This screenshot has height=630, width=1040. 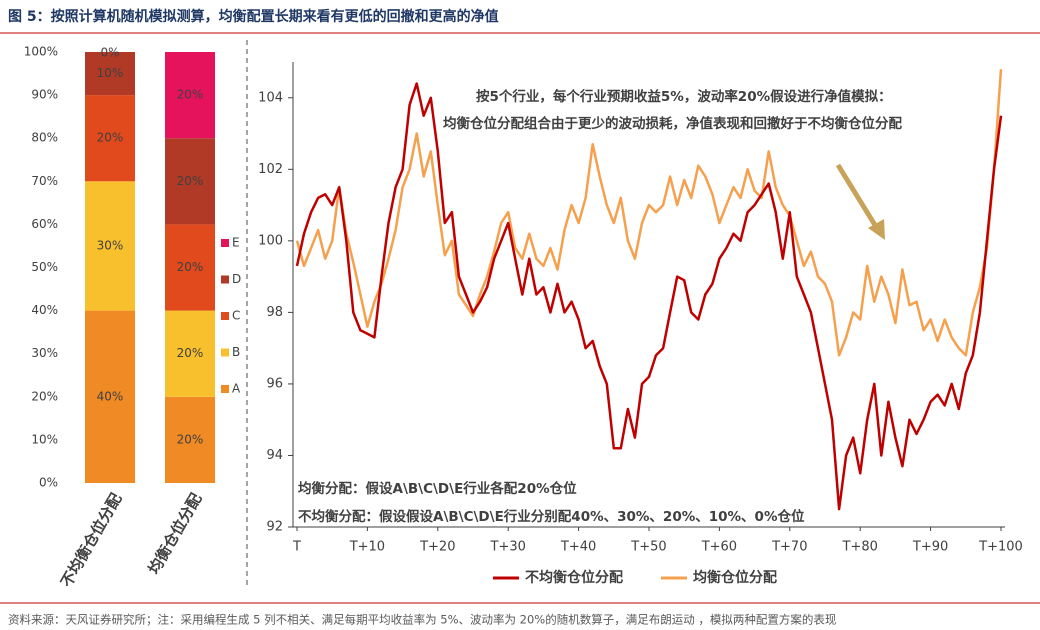 What do you see at coordinates (858, 197) in the screenshot?
I see `arrow` at bounding box center [858, 197].